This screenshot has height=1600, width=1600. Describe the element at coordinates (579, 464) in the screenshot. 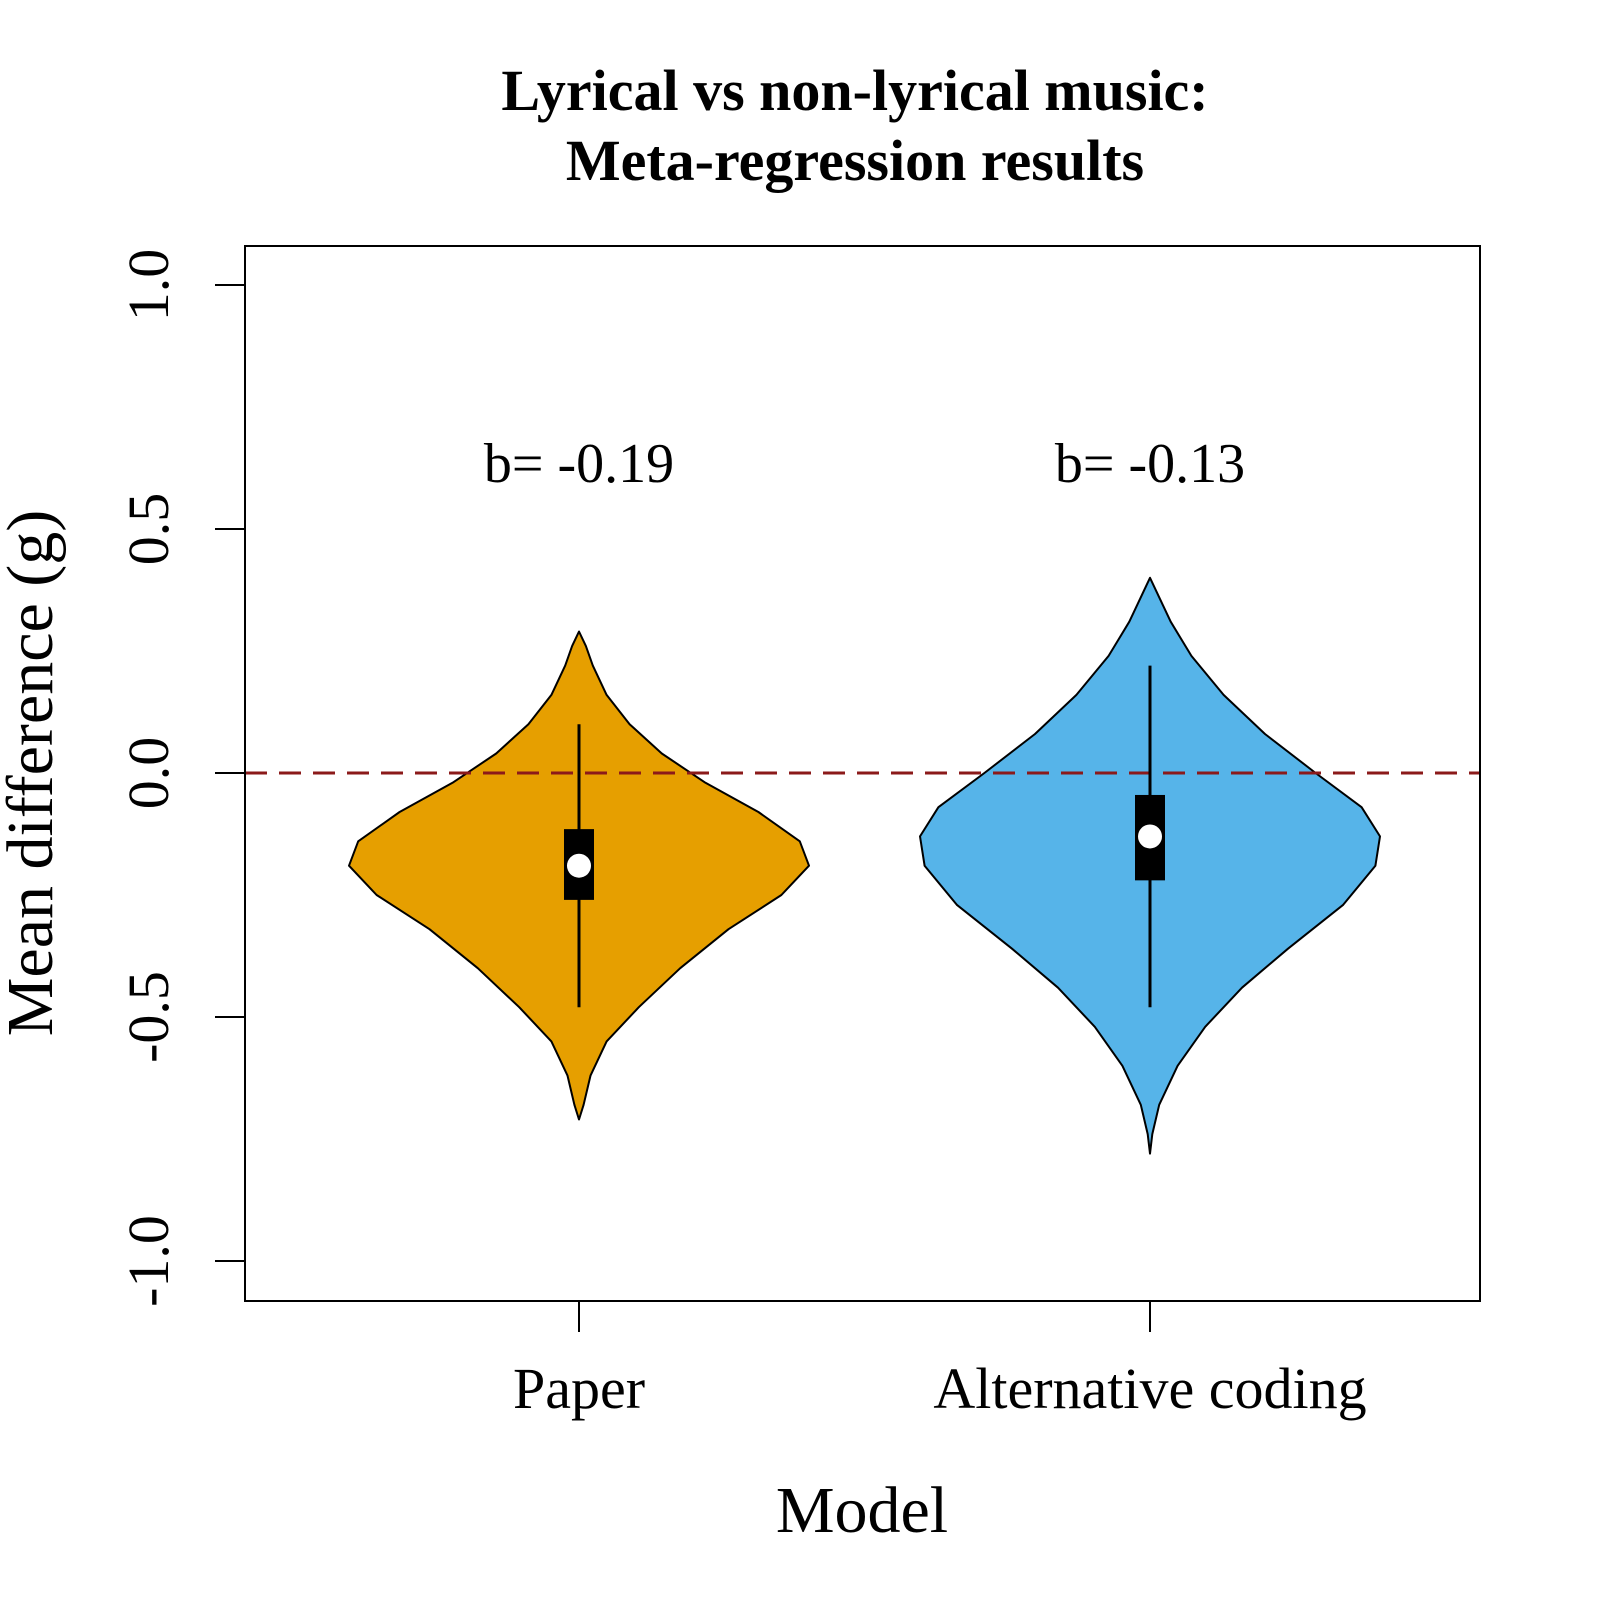

I see `annotation-1: b= -0.19` at that location.